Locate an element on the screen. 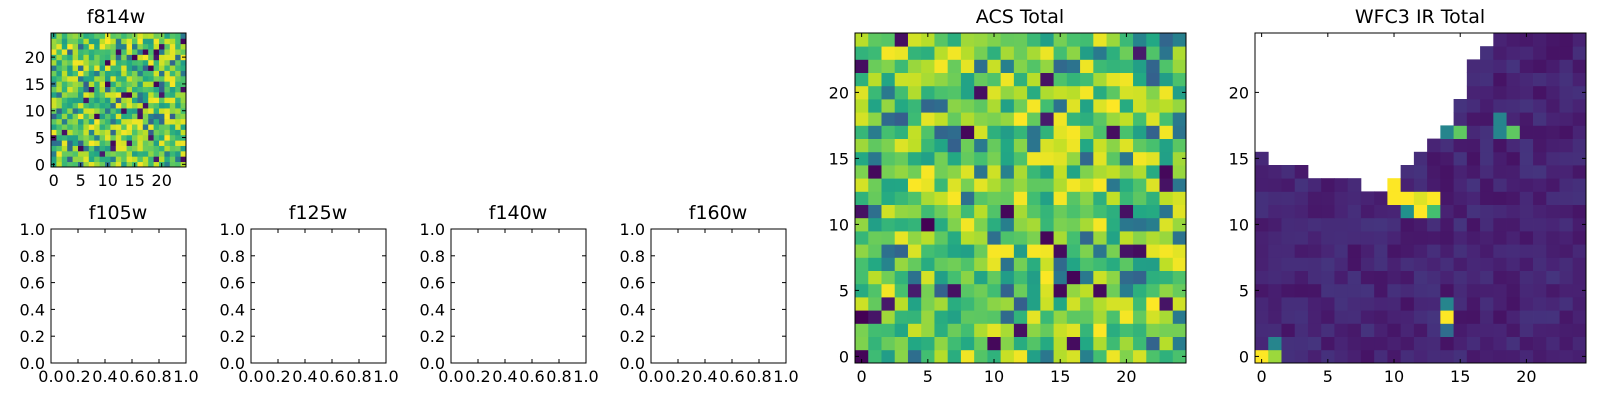 The width and height of the screenshot is (1600, 400). panel-f140w-ytick-label: 0.8 is located at coordinates (432, 256).